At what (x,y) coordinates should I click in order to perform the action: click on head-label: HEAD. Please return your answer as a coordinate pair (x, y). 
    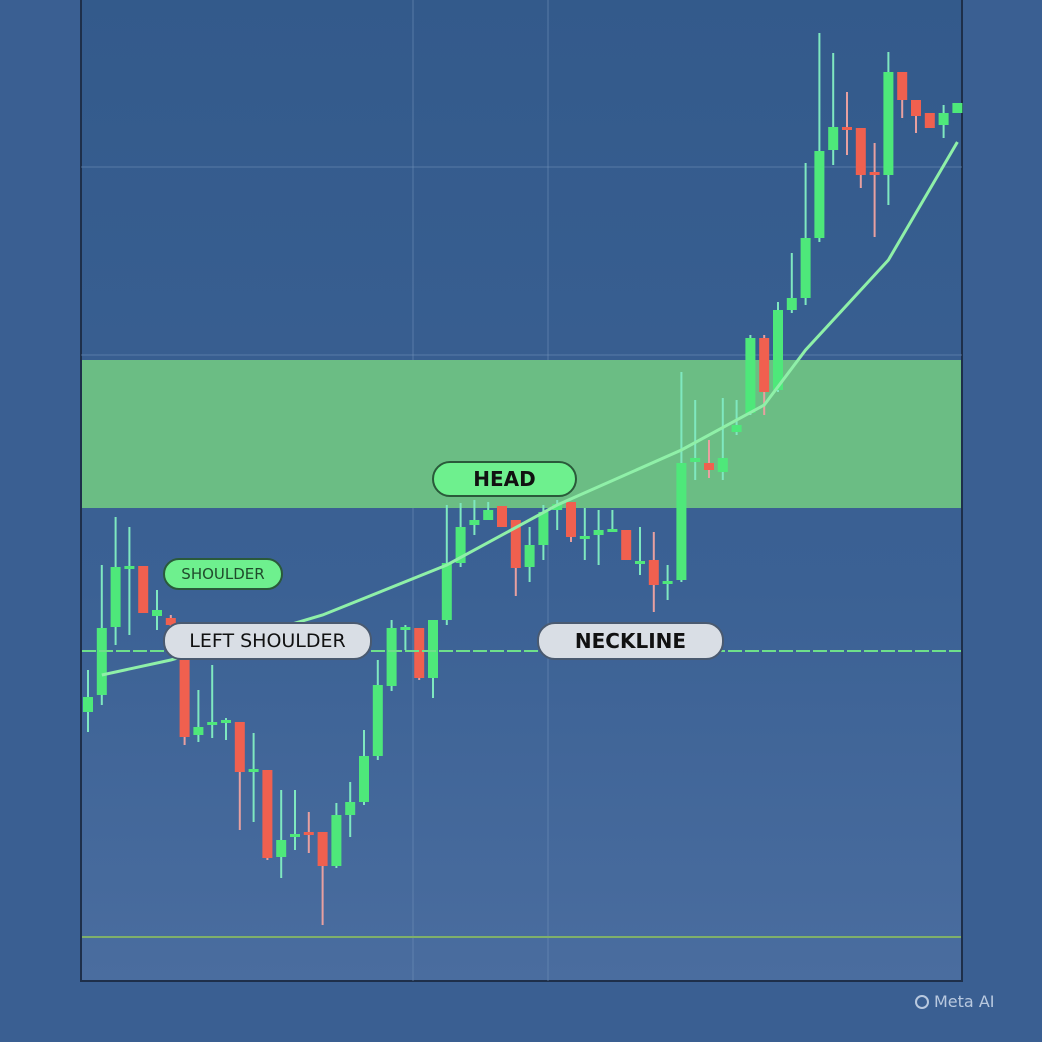
    Looking at the image, I should click on (504, 479).